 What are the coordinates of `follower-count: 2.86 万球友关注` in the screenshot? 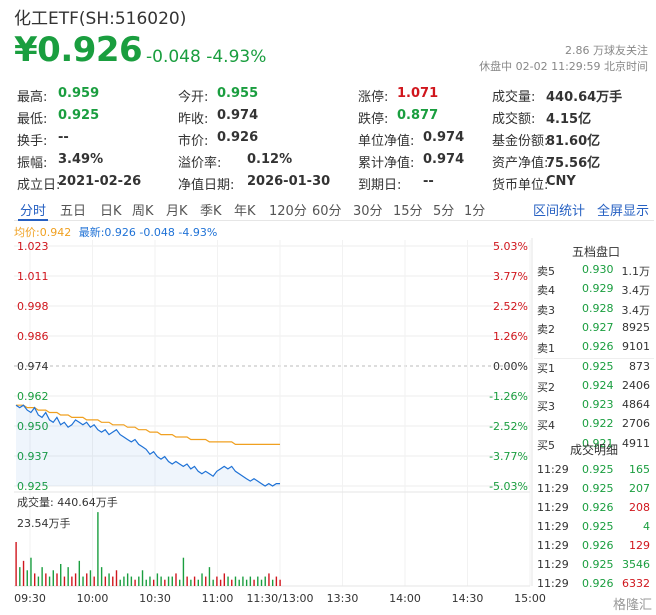 It's located at (606, 50).